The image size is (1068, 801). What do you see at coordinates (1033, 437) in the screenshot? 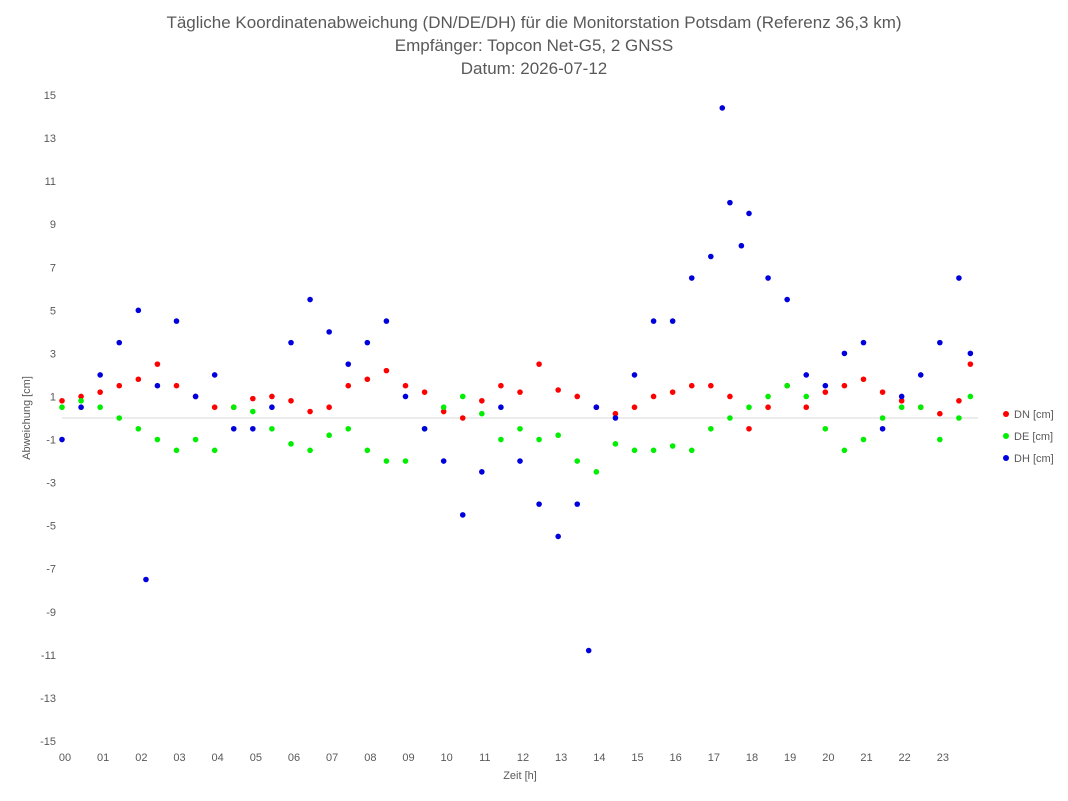
I see `legend-label: DE [cm]` at bounding box center [1033, 437].